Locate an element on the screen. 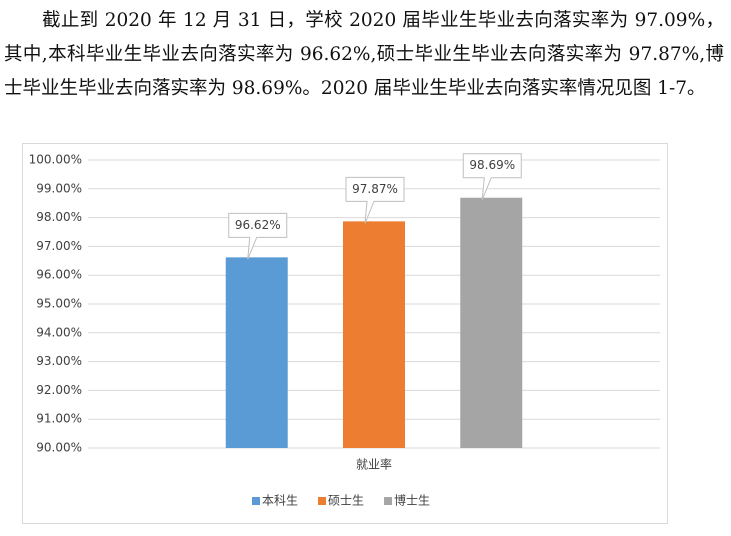  data-label: 97.87% is located at coordinates (375, 189).